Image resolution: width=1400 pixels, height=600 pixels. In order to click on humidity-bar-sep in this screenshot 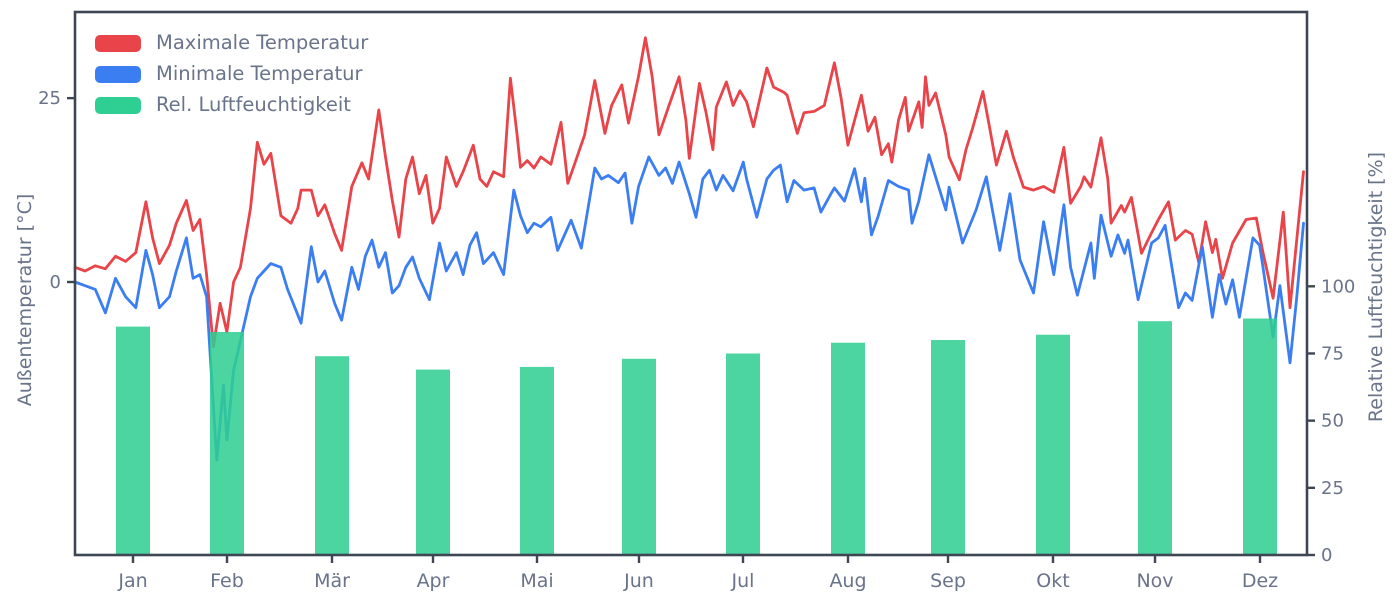, I will do `click(948, 447)`.